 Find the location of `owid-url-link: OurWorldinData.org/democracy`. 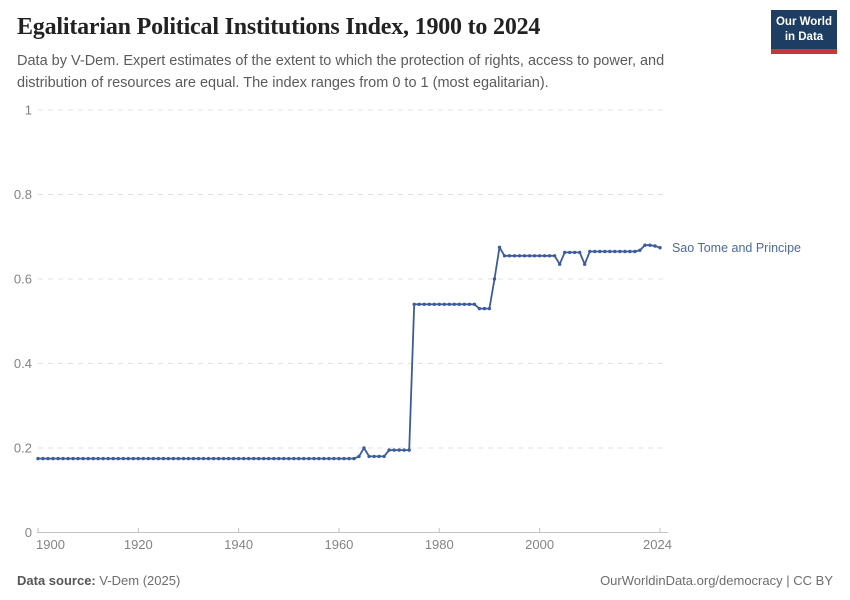

owid-url-link: OurWorldinData.org/democracy is located at coordinates (691, 580).